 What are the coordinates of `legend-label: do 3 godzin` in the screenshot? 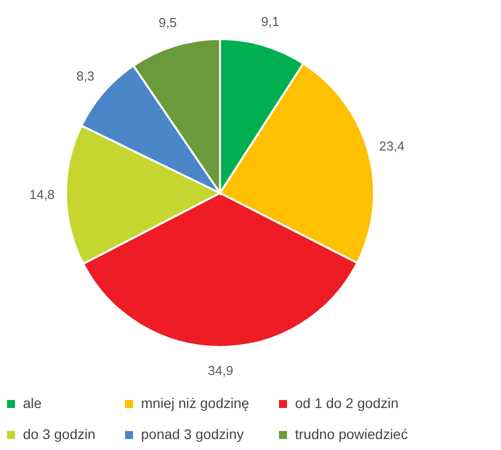 It's located at (59, 434).